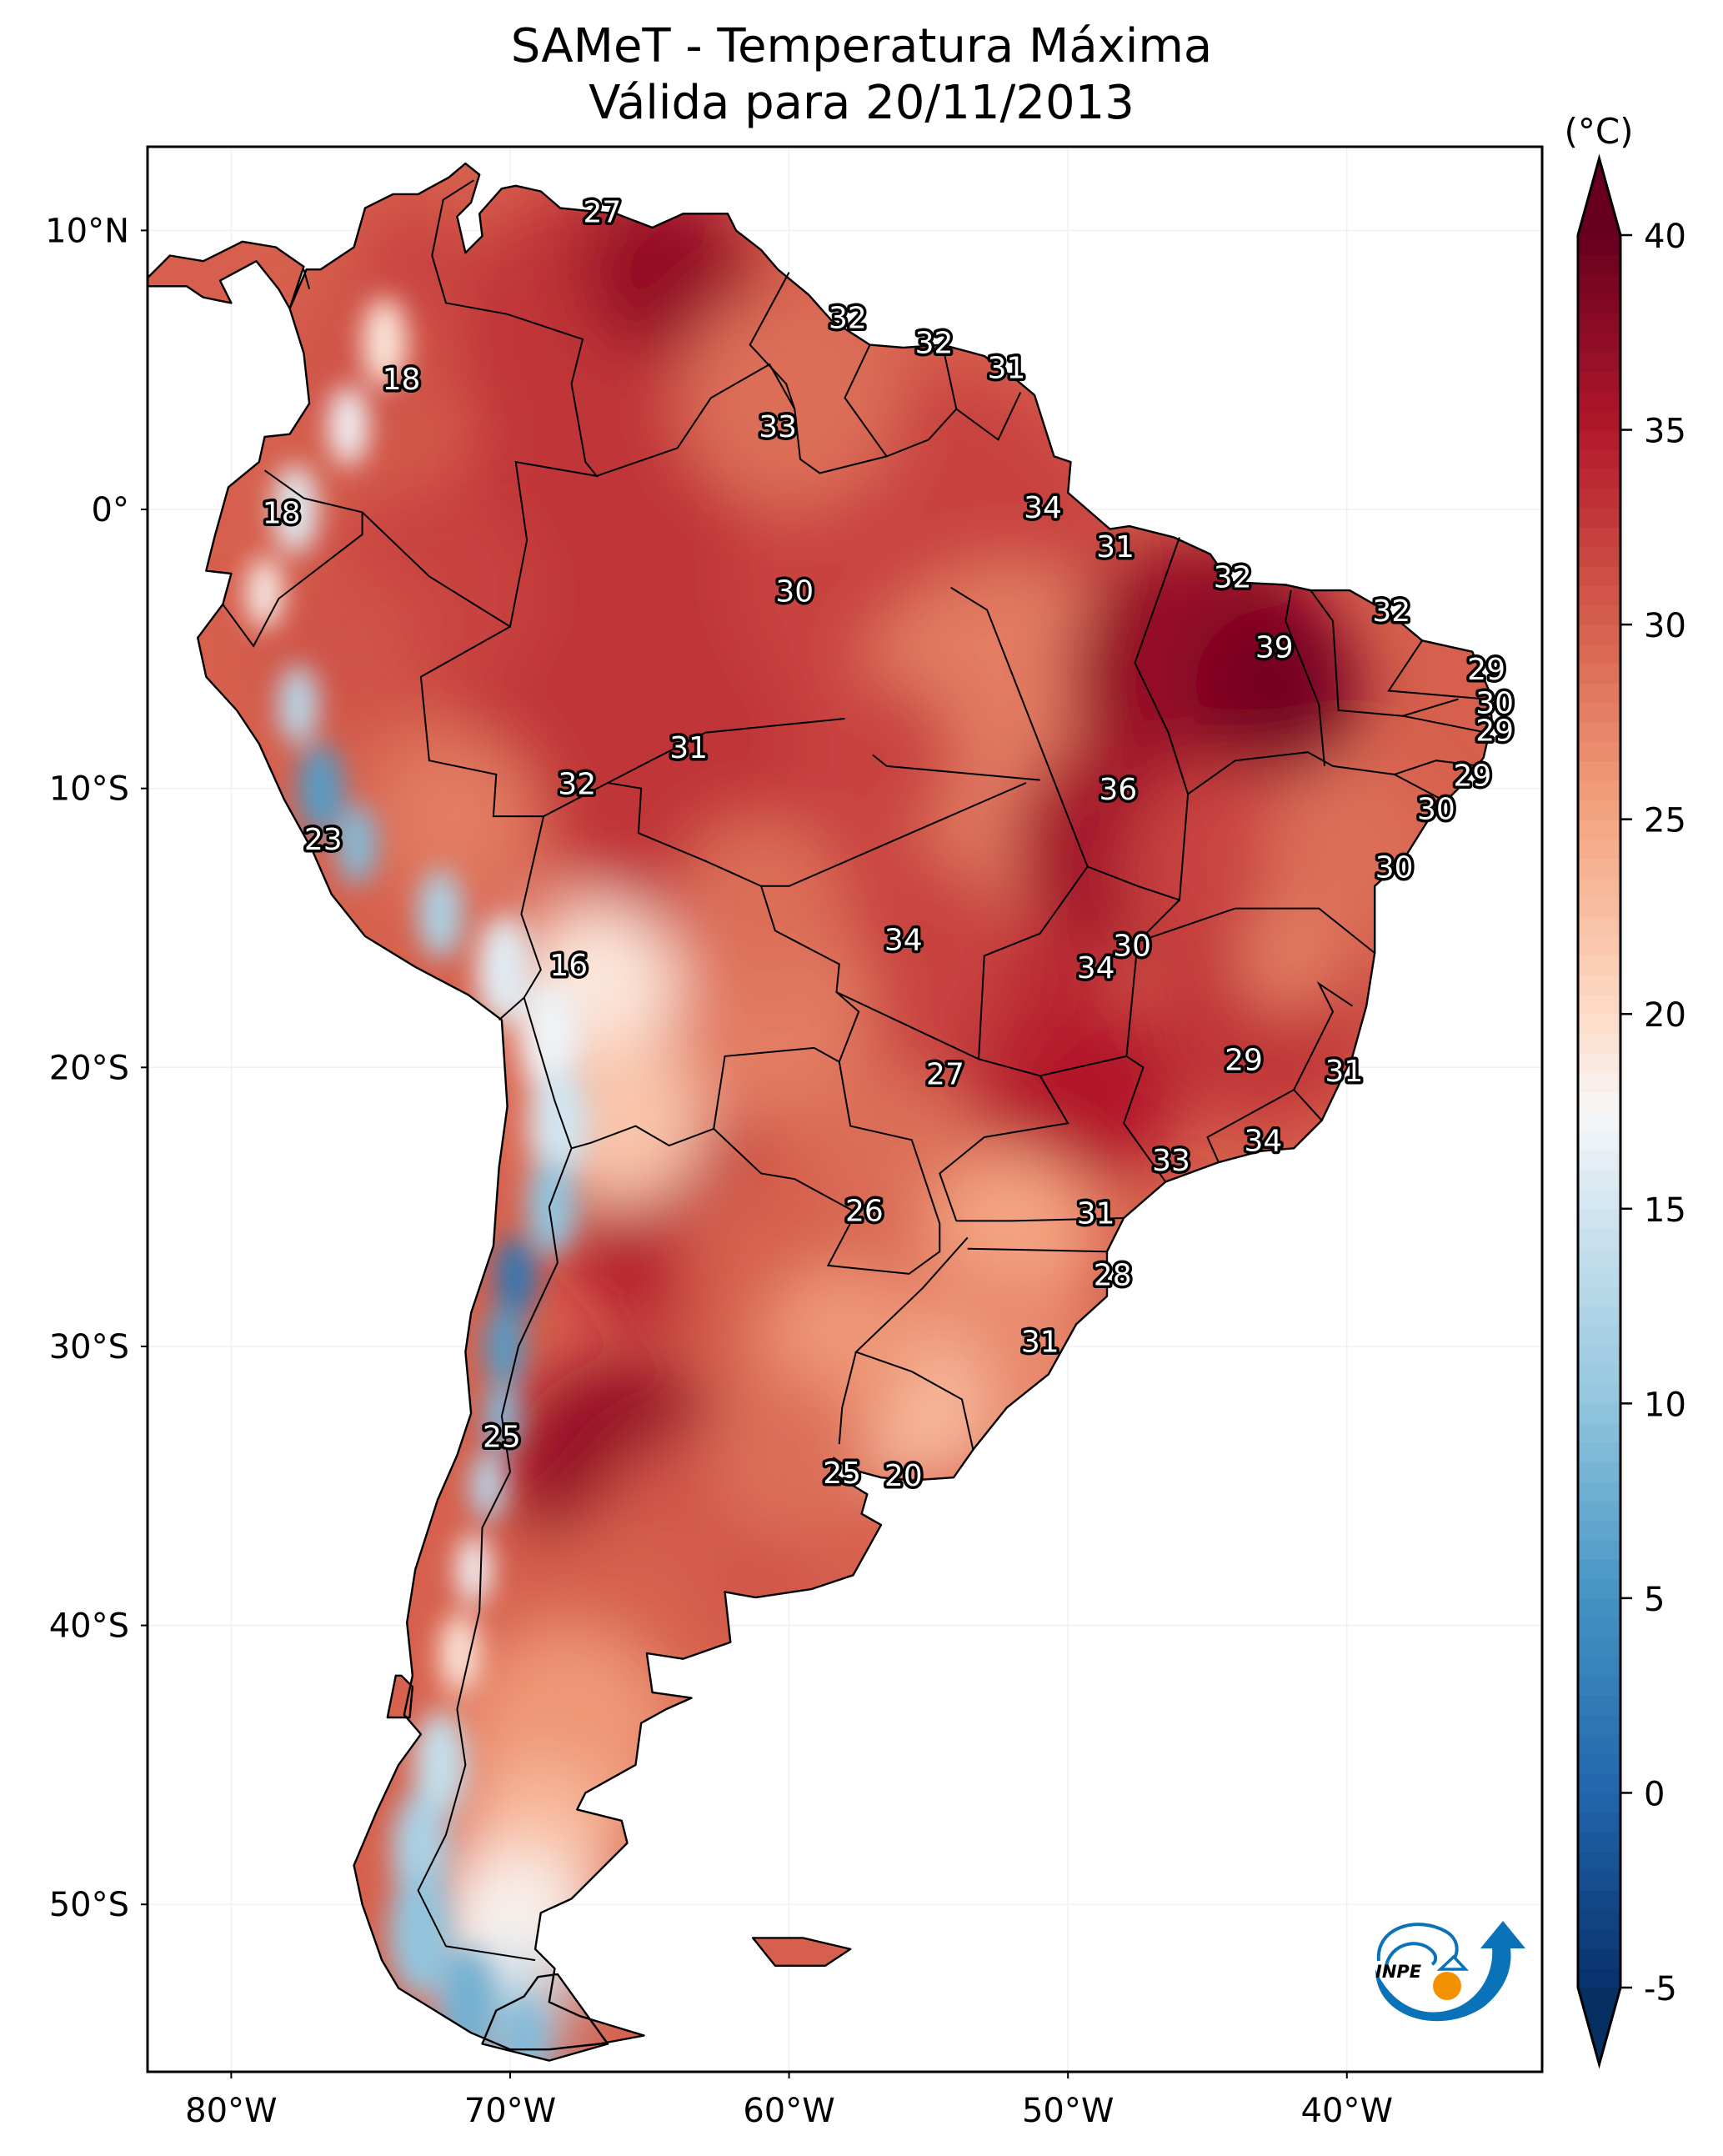  I want to click on station-label: 39, so click(1274, 647).